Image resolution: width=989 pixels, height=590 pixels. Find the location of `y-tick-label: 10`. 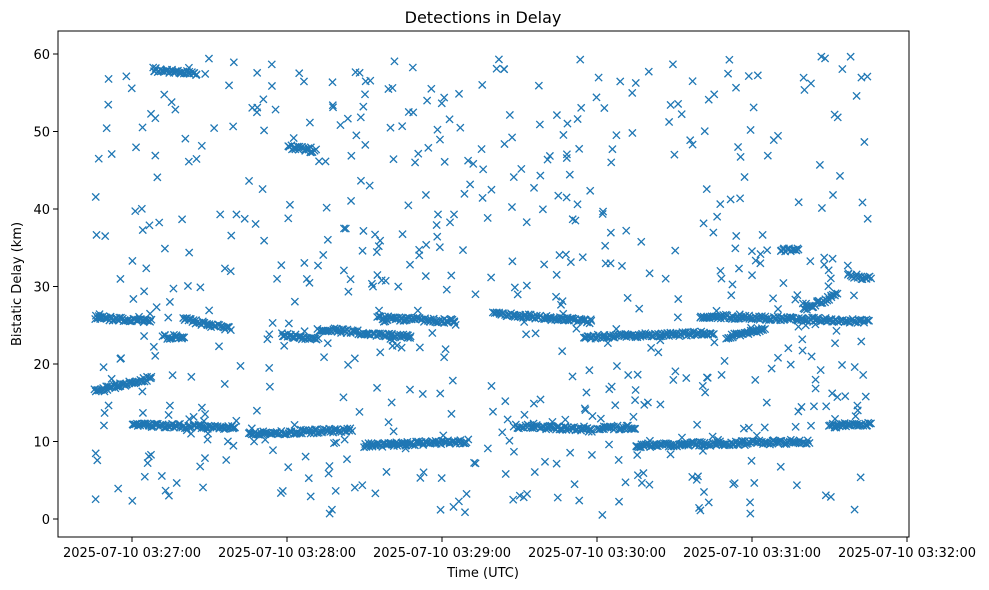

y-tick-label: 10 is located at coordinates (41, 443).